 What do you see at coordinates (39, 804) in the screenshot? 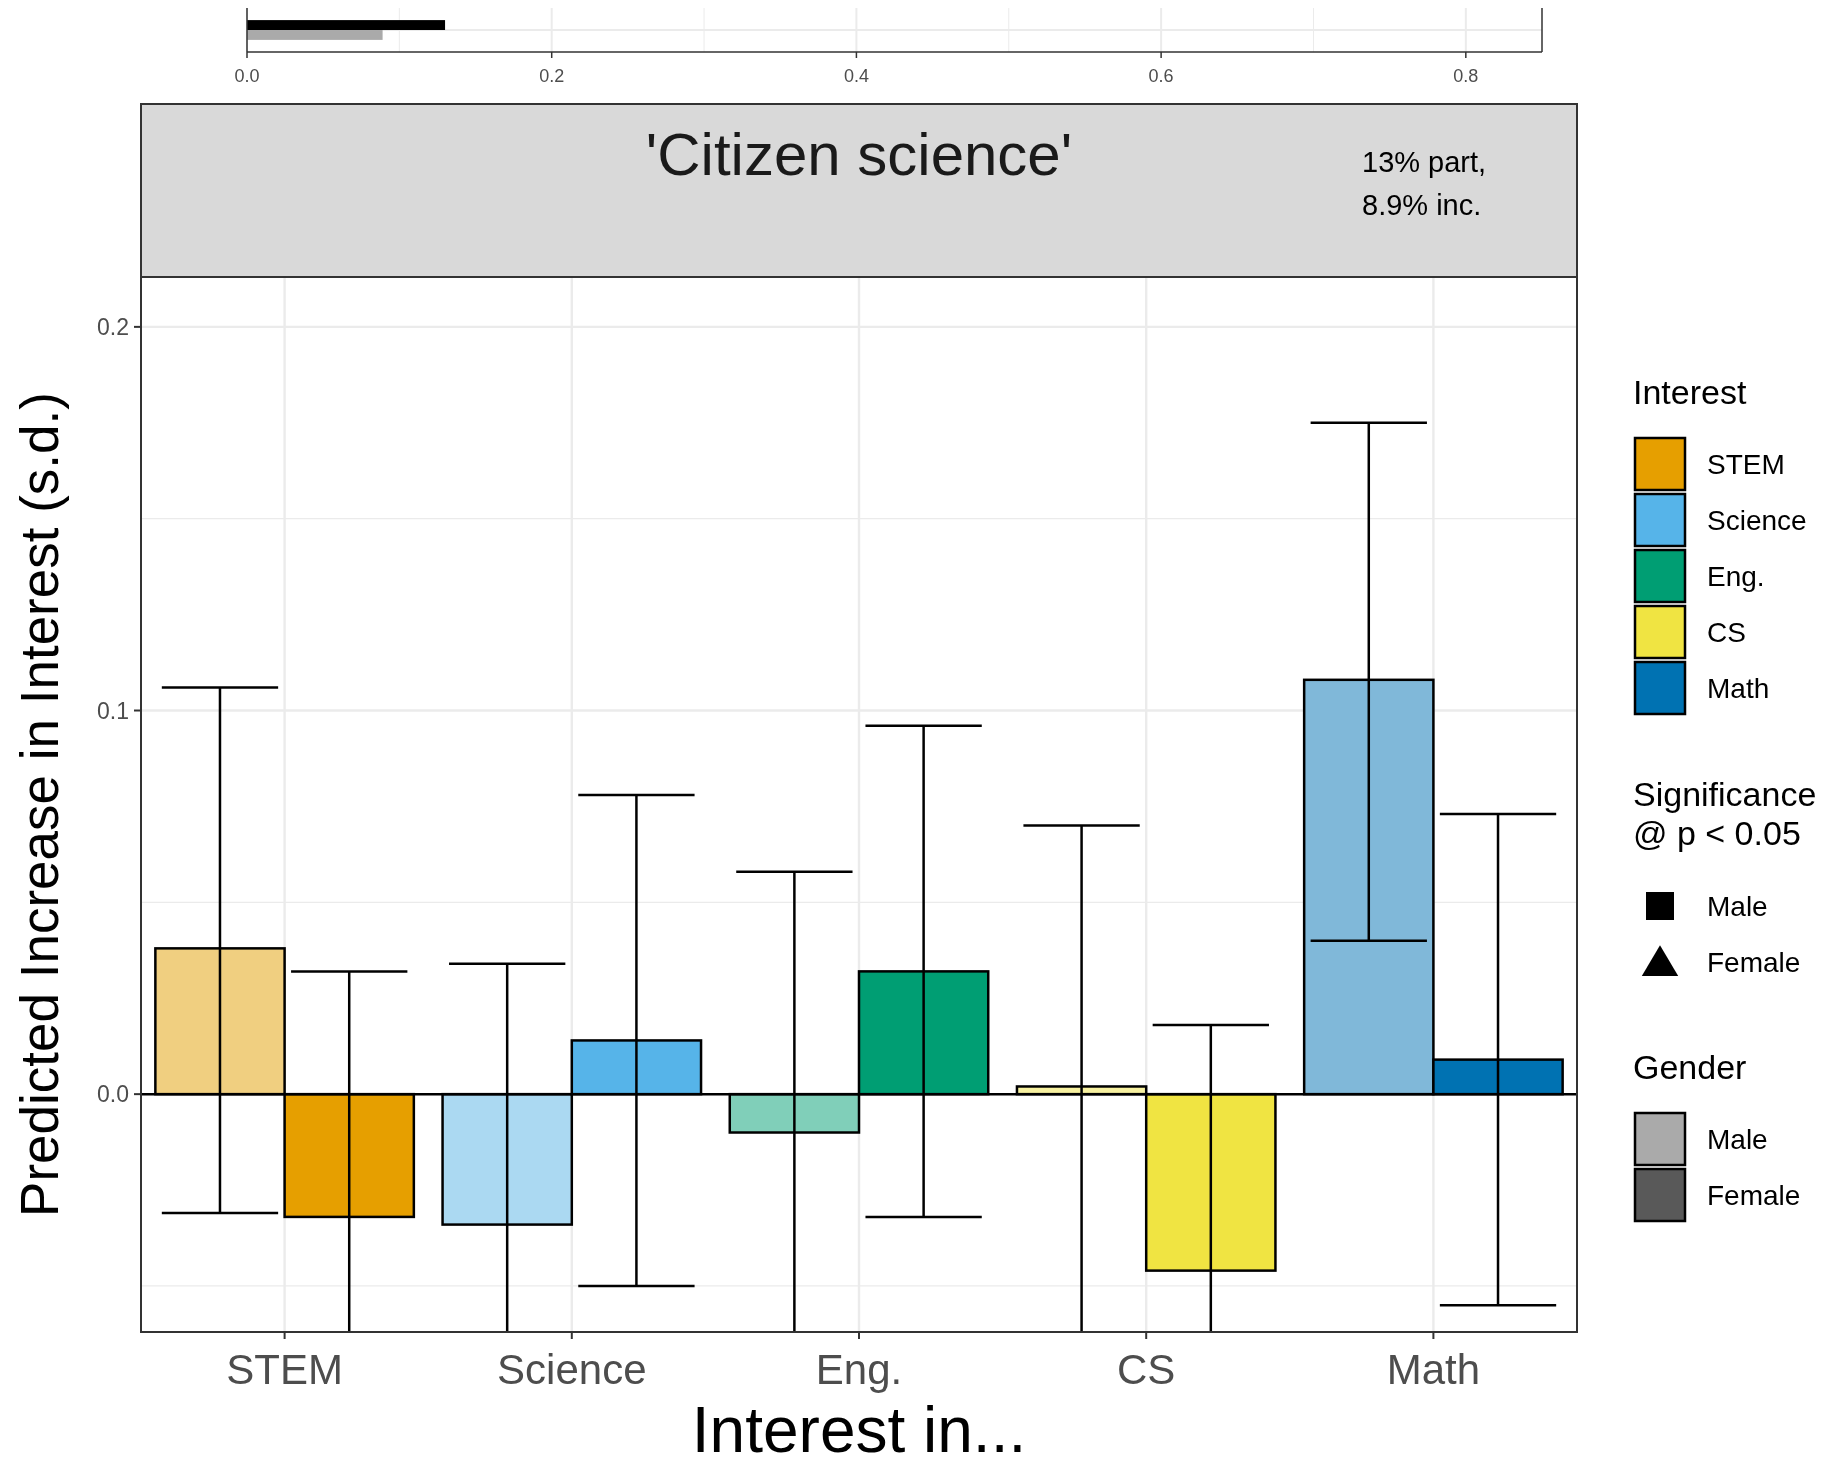
I see `y-axis-title: Predicted Increase in Interest (s.d.)` at bounding box center [39, 804].